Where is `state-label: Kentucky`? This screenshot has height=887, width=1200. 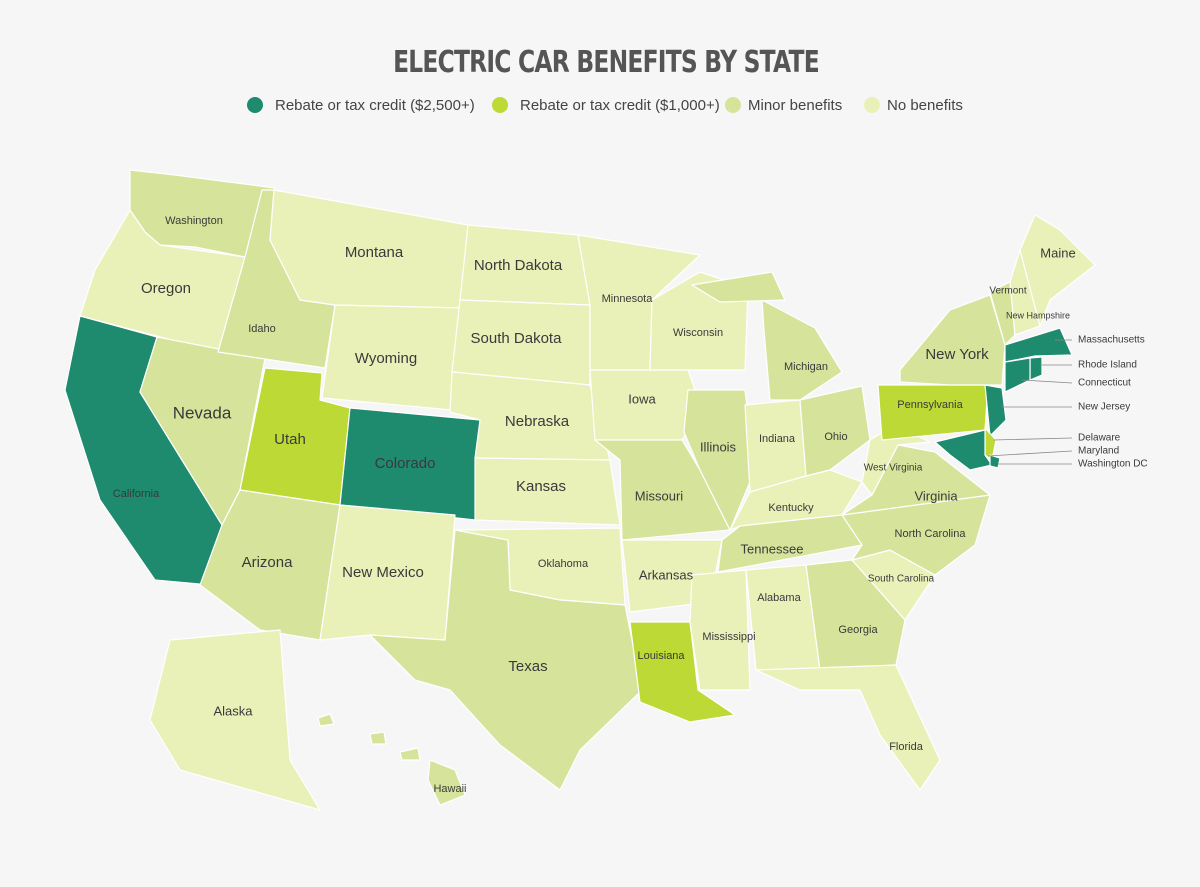 state-label: Kentucky is located at coordinates (791, 508).